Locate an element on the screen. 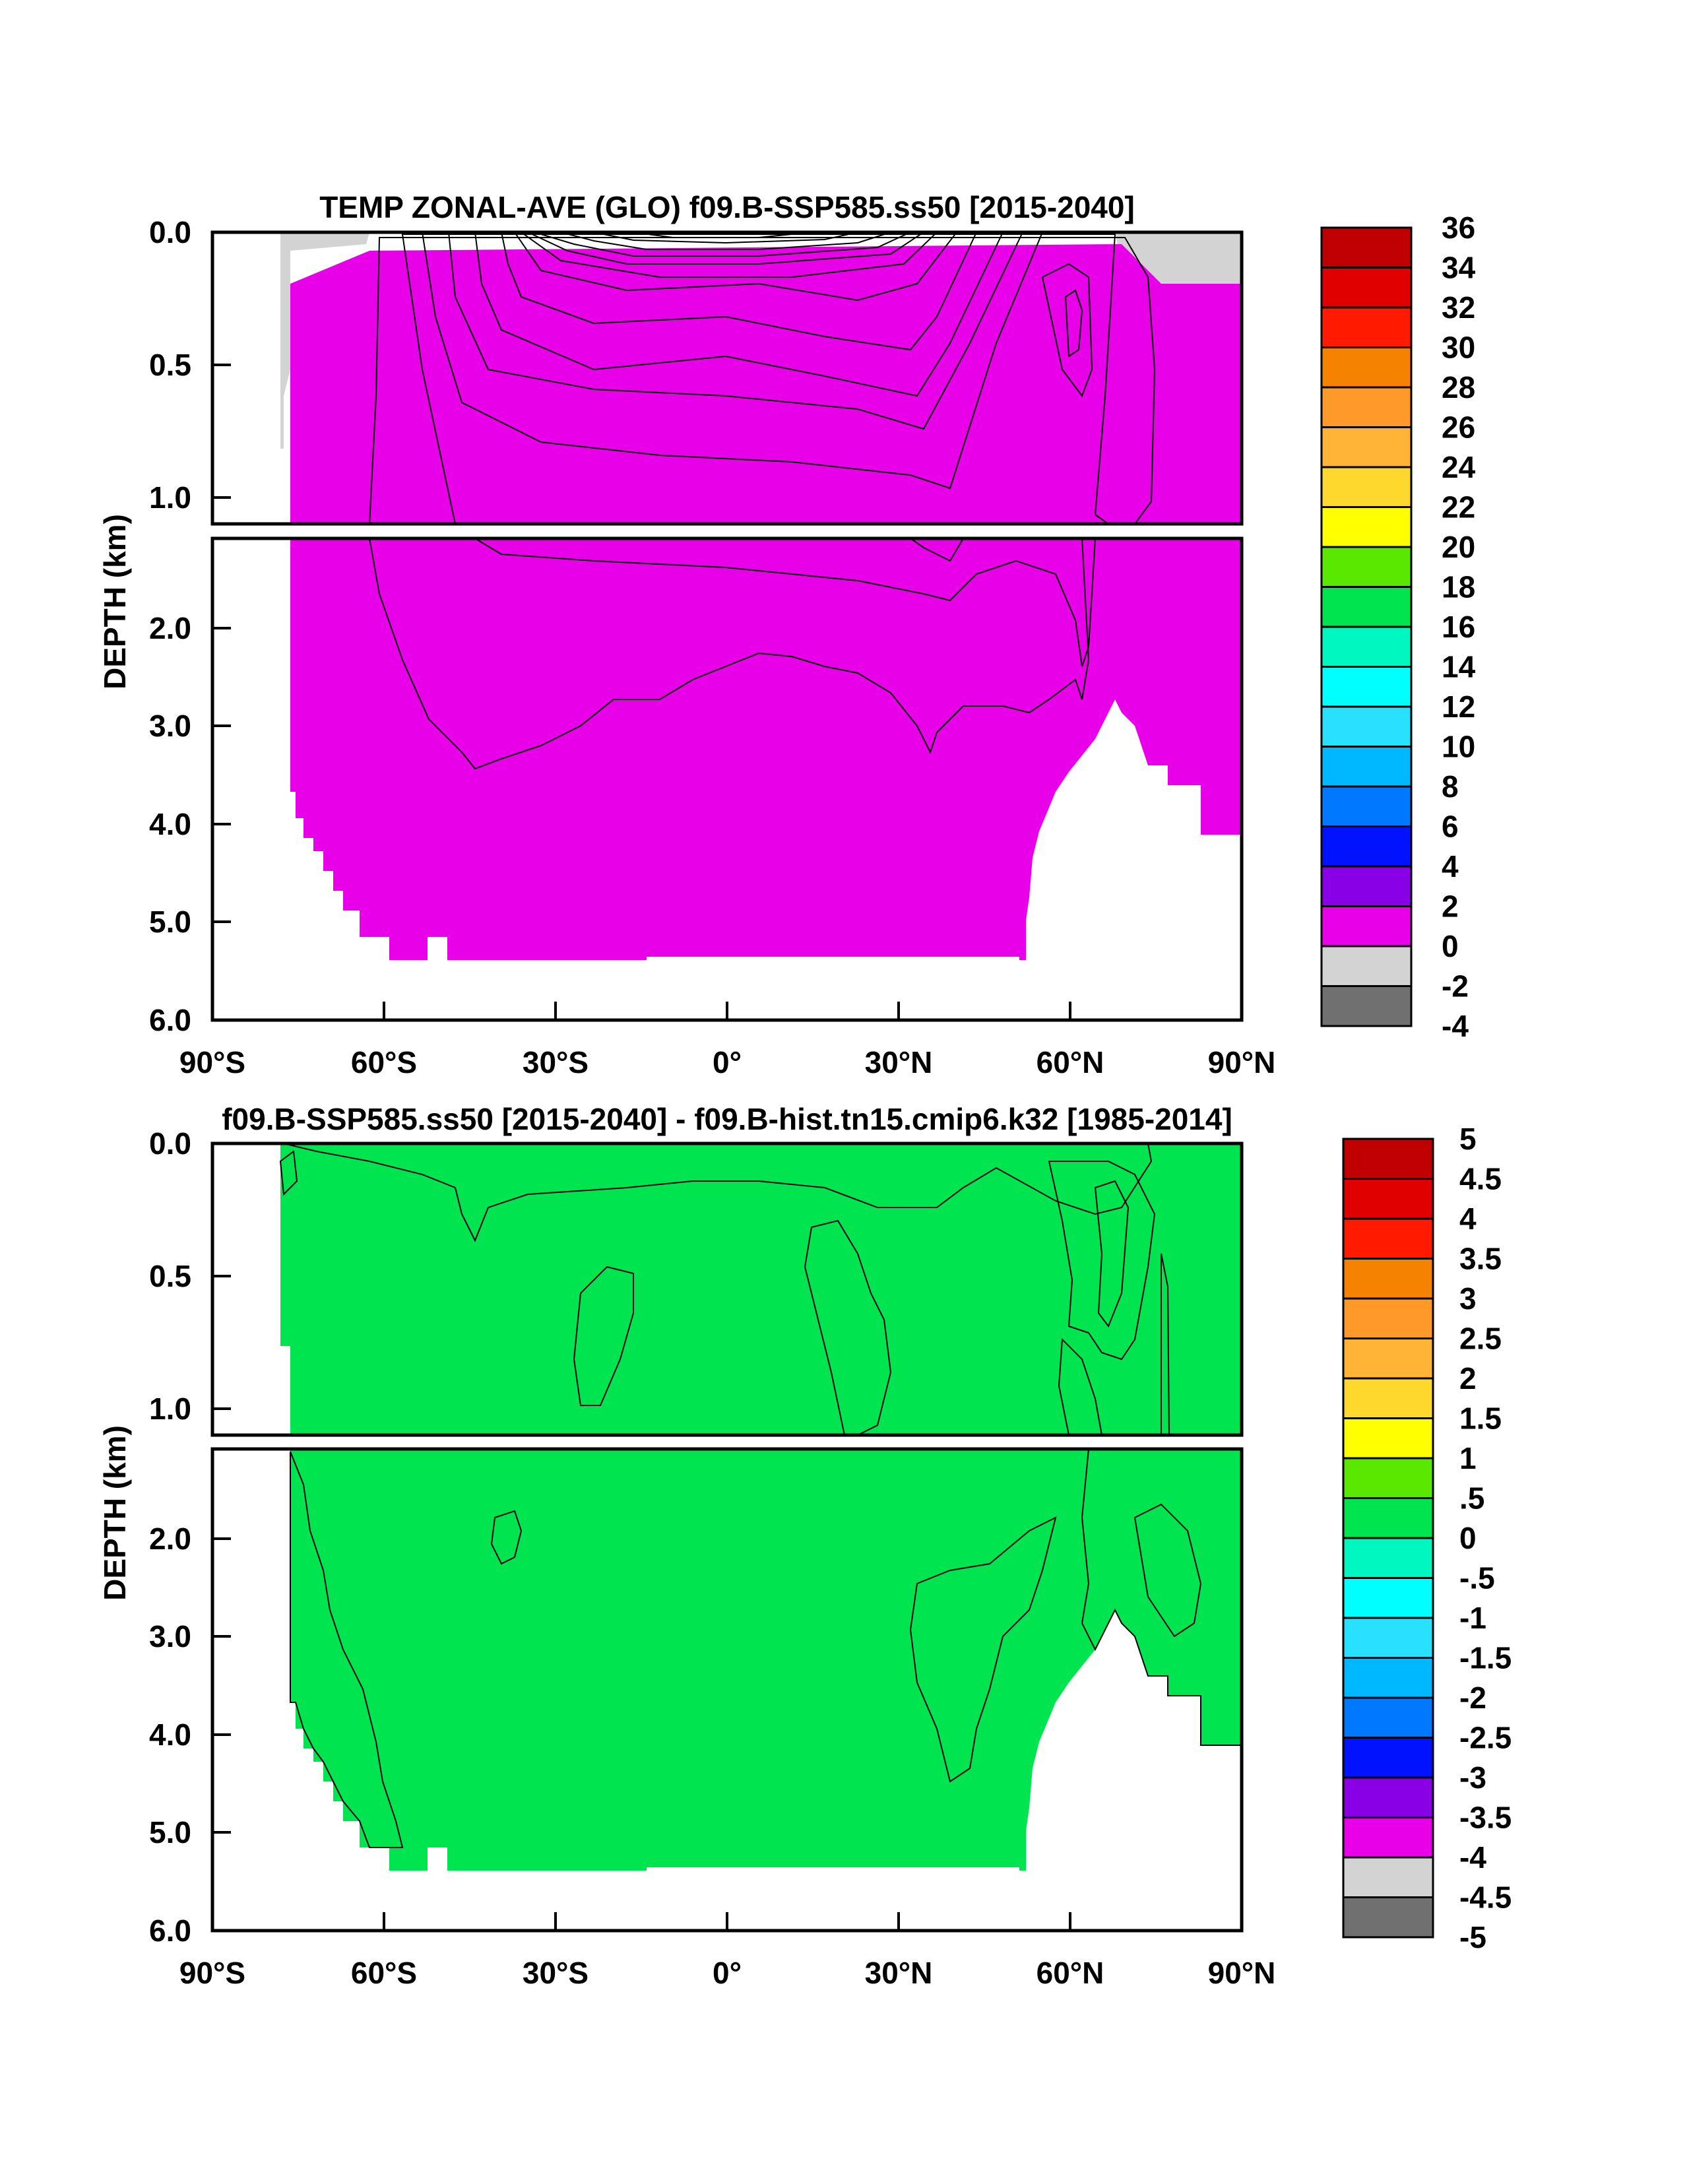  chart-1-ytick-5: 4.0 is located at coordinates (170, 824).